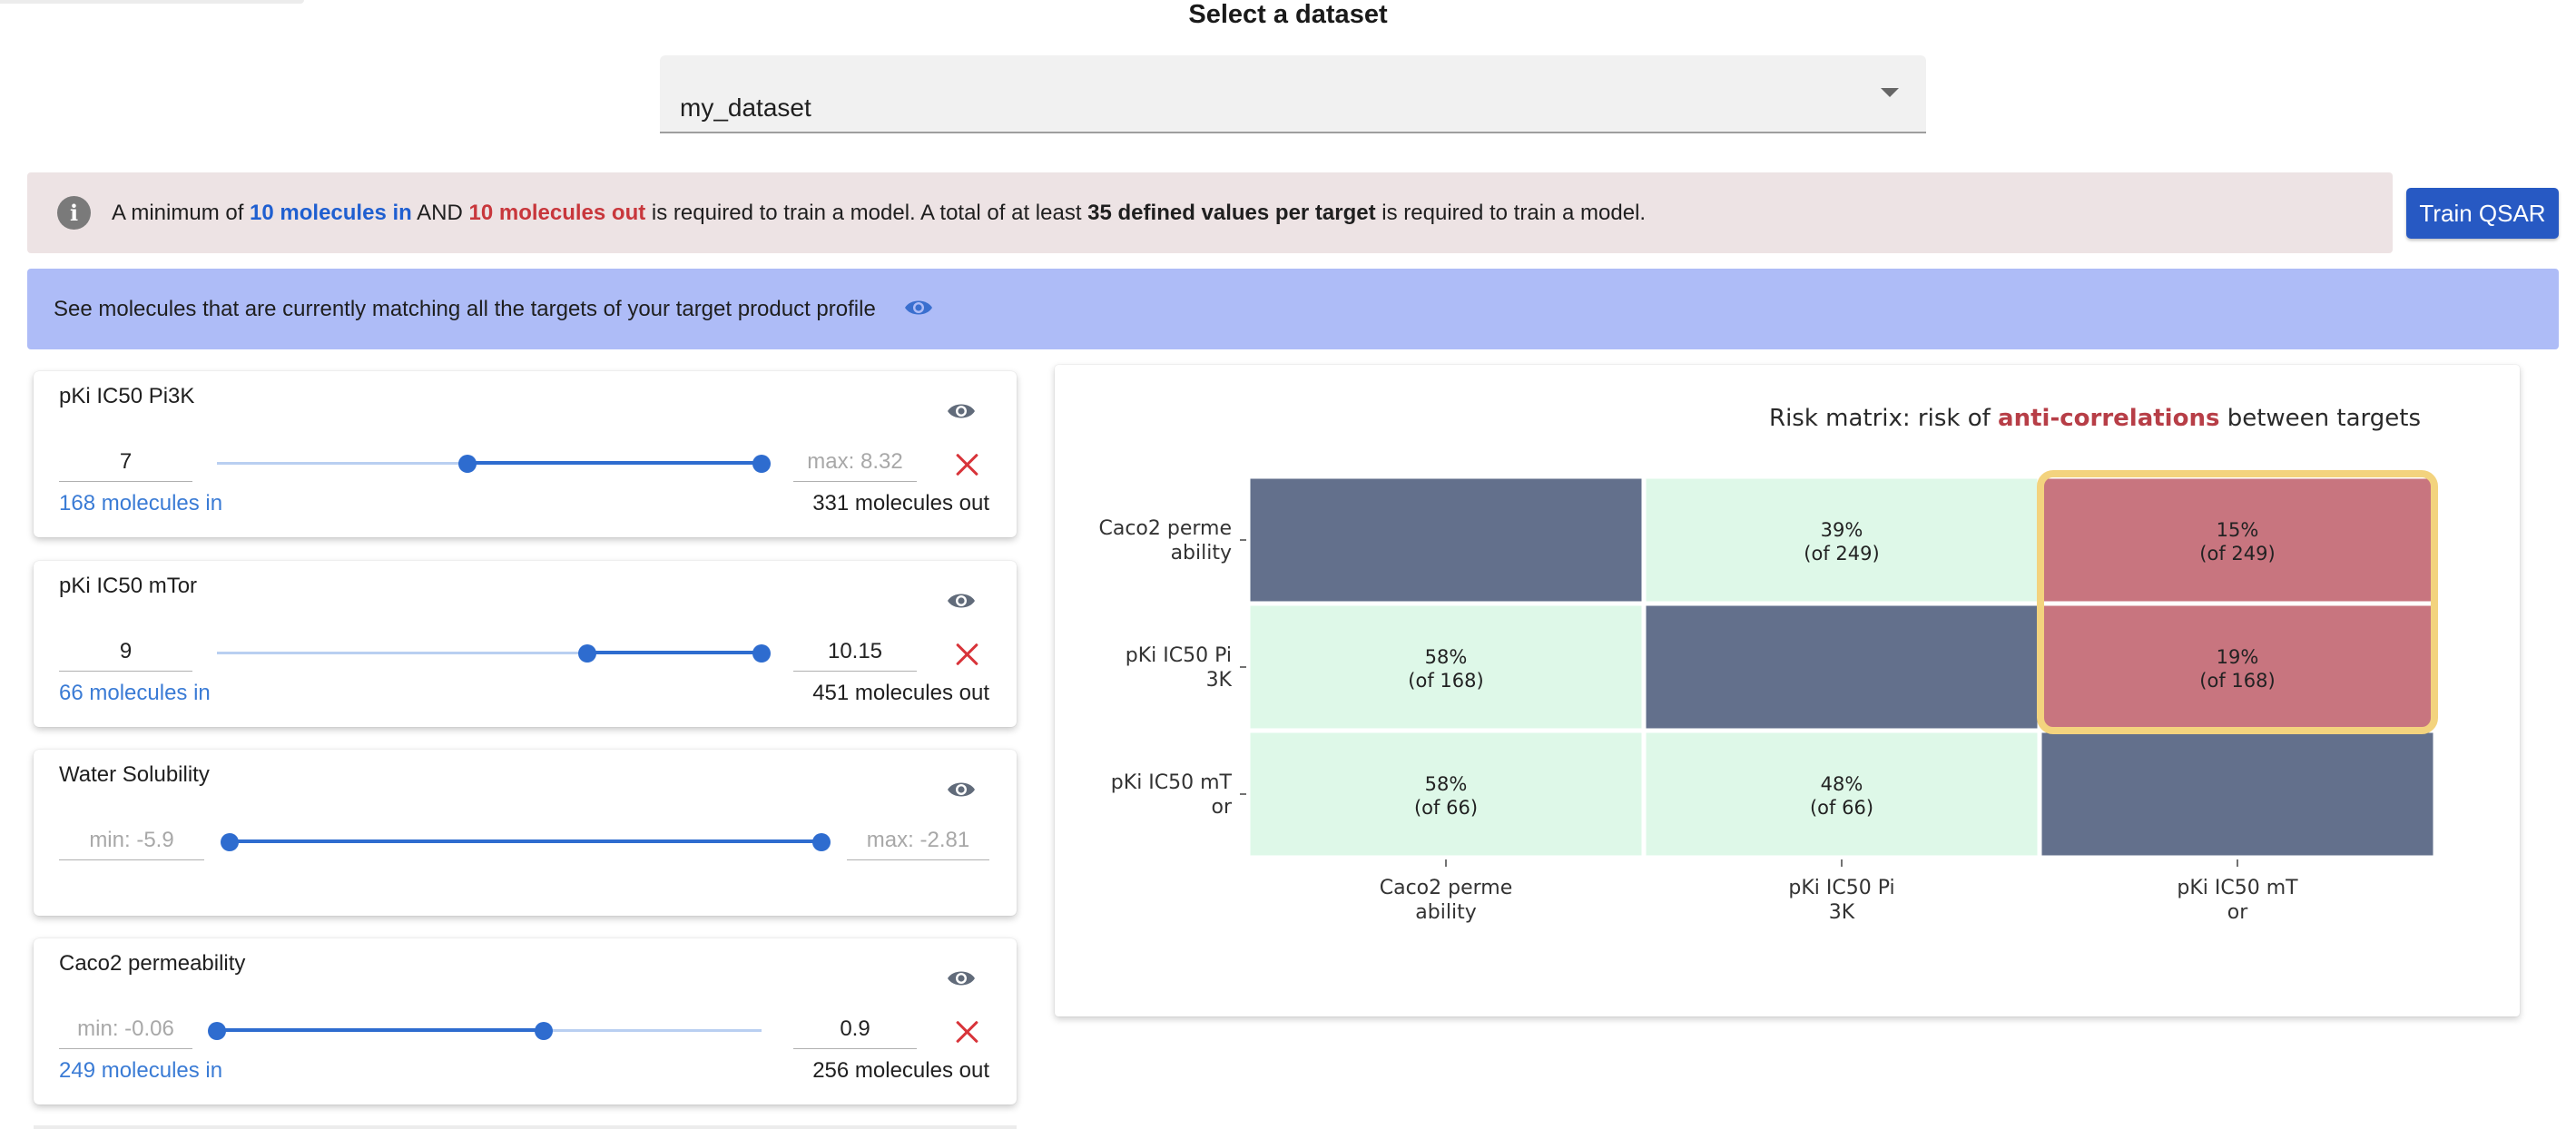  What do you see at coordinates (900, 503) in the screenshot?
I see `molecules-out-count: 331 molecules out` at bounding box center [900, 503].